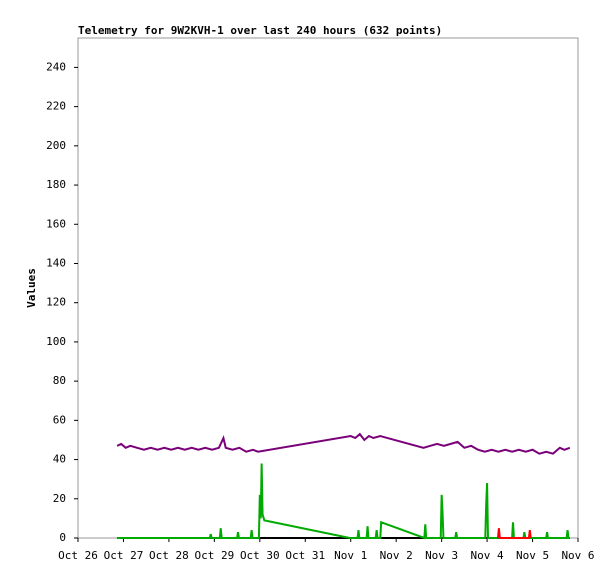  I want to click on x-tick-label: Oct 31, so click(305, 555).